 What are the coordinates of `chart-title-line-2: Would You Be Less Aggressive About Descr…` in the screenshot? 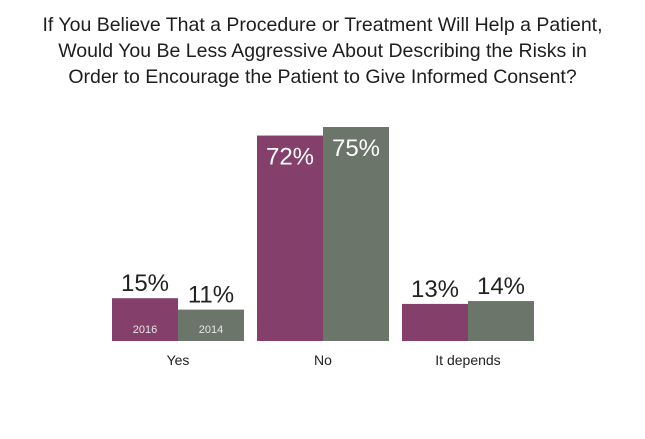 It's located at (322, 51).